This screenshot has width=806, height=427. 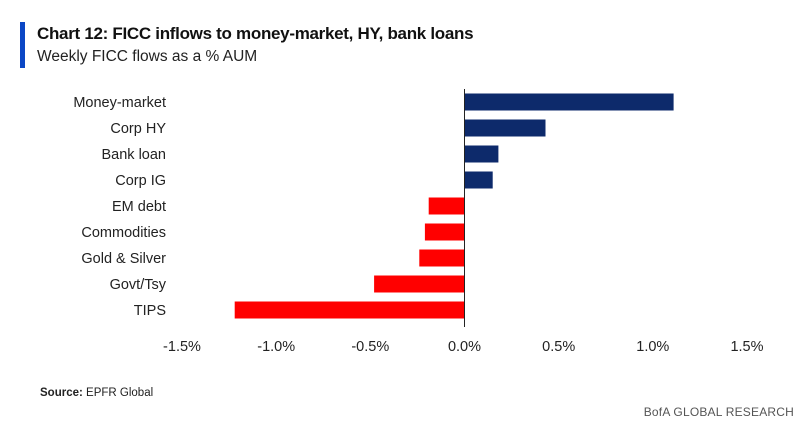 I want to click on source-label: Source:, so click(x=61, y=393).